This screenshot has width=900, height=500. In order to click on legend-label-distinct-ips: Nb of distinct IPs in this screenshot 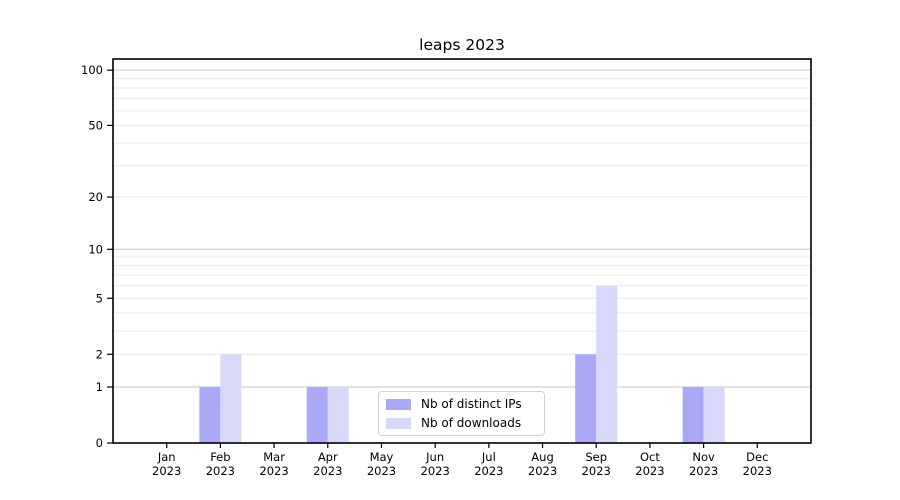, I will do `click(471, 404)`.